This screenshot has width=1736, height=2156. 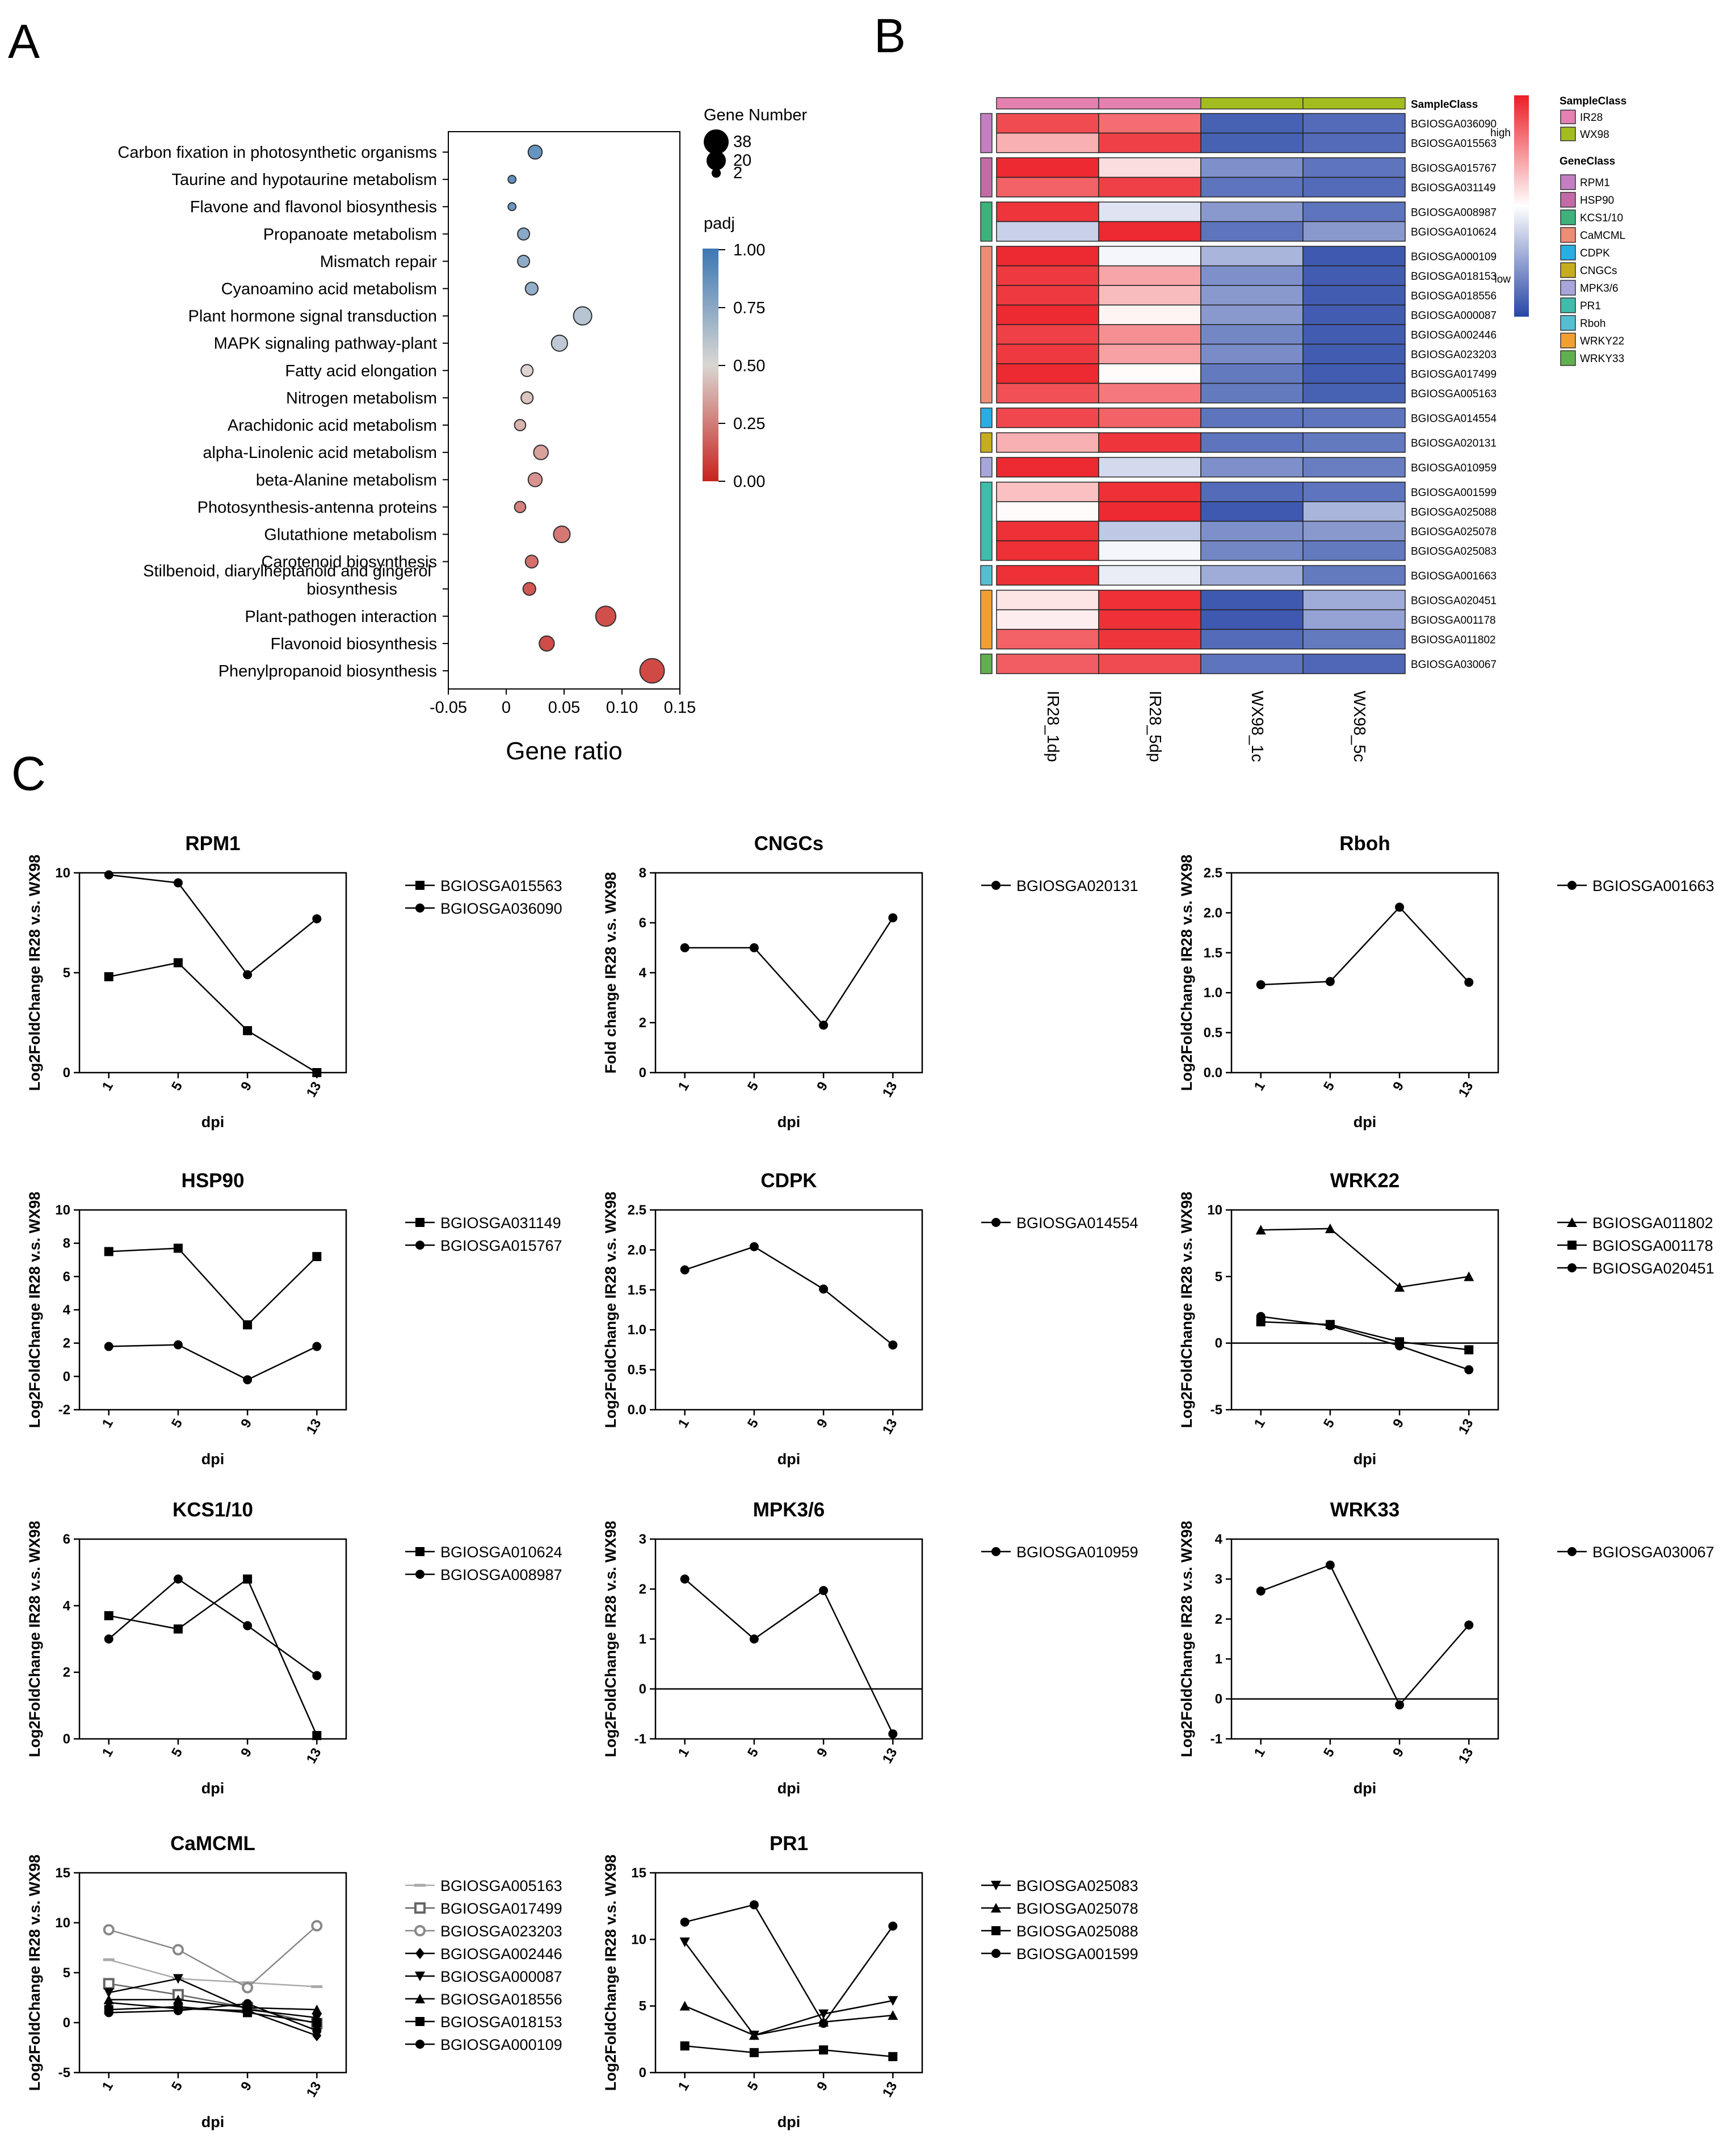 What do you see at coordinates (1454, 374) in the screenshot?
I see `row-gene-label: BGIOSGA017499` at bounding box center [1454, 374].